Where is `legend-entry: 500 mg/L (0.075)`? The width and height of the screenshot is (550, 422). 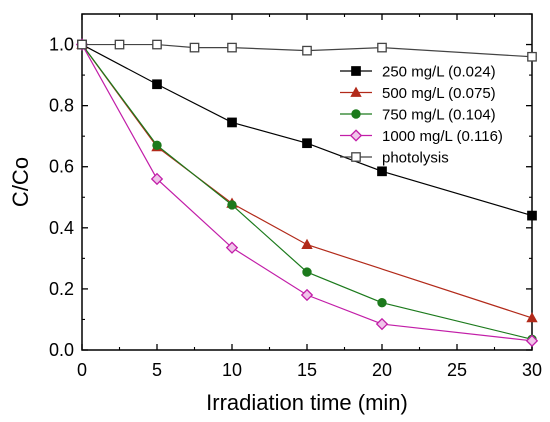
legend-entry: 500 mg/L (0.075) is located at coordinates (418, 93).